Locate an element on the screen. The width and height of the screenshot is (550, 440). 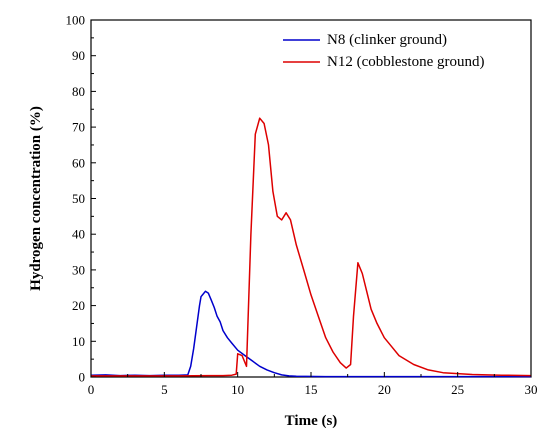
x-tick-label: 20 is located at coordinates (384, 389).